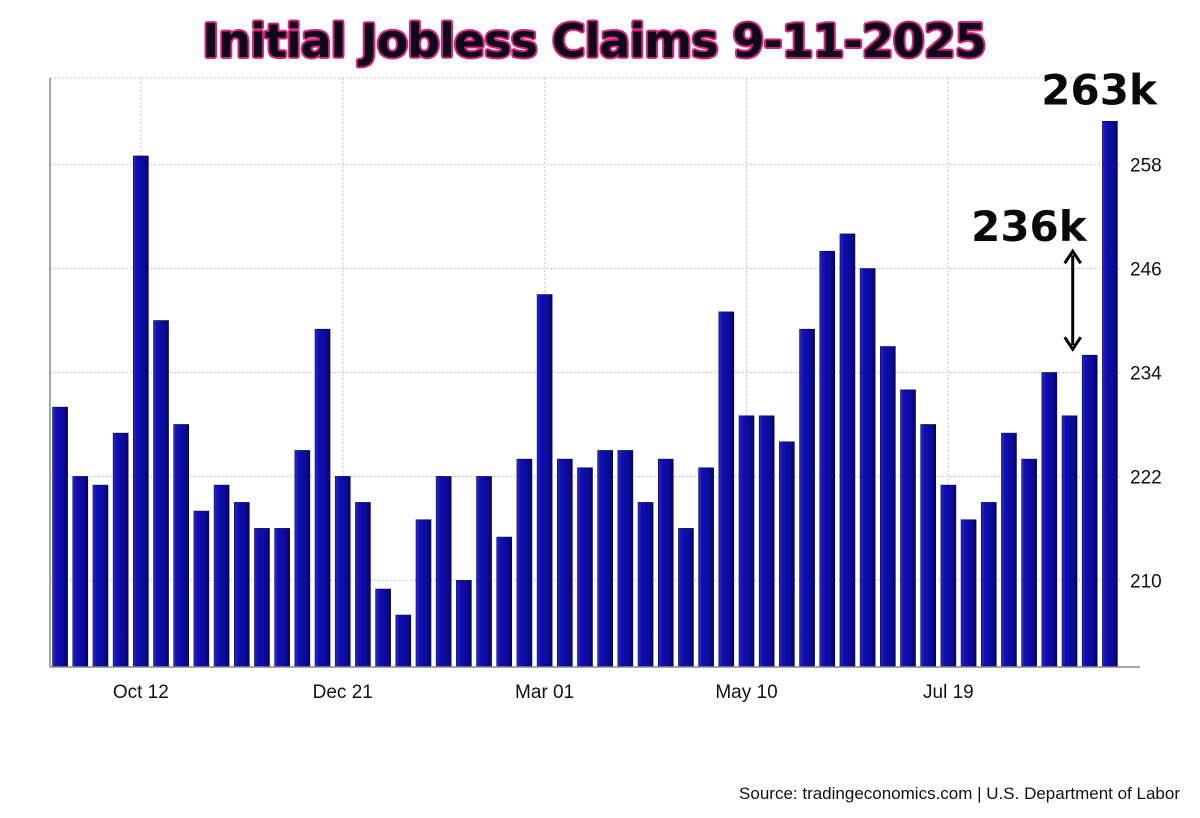 The width and height of the screenshot is (1200, 818). Describe the element at coordinates (1146, 166) in the screenshot. I see `y-tick-label: 258` at that location.